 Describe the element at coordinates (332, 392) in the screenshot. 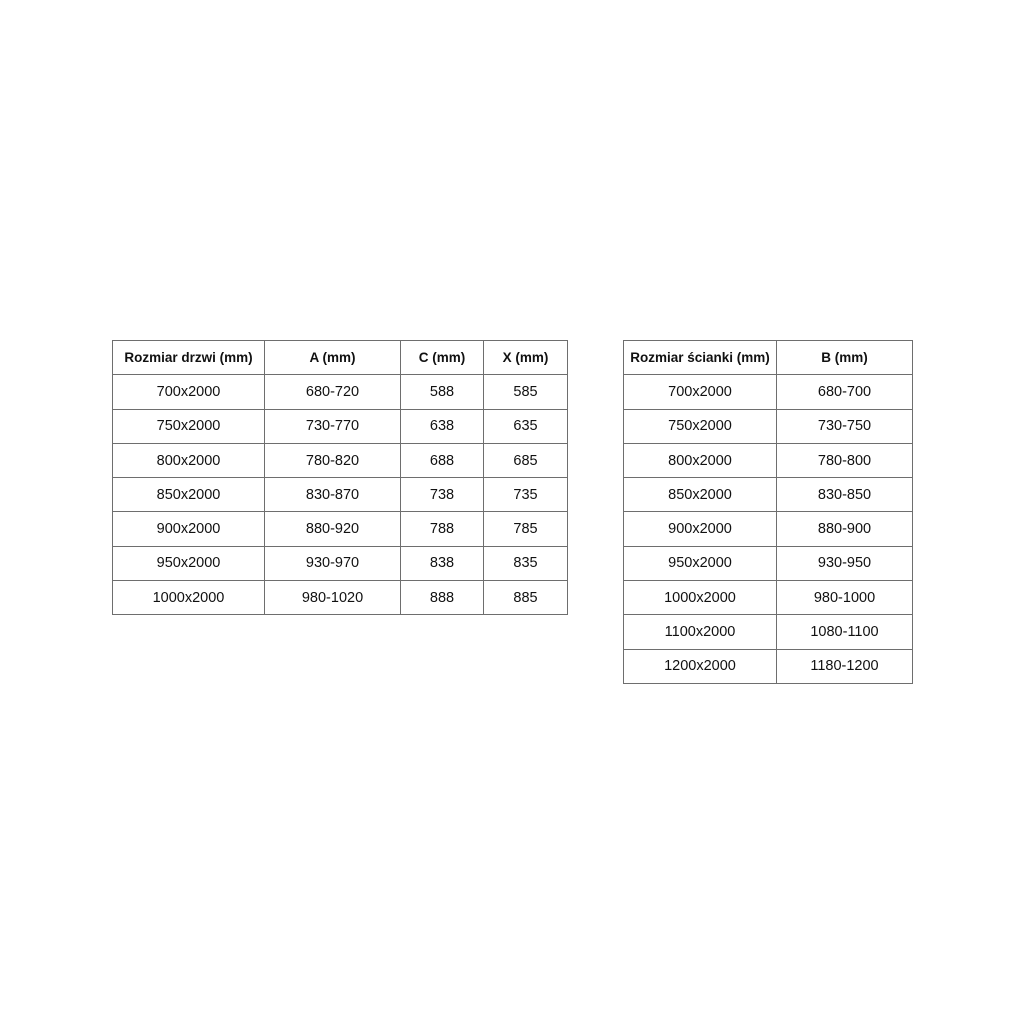

I see `table-cell: 680-720` at that location.